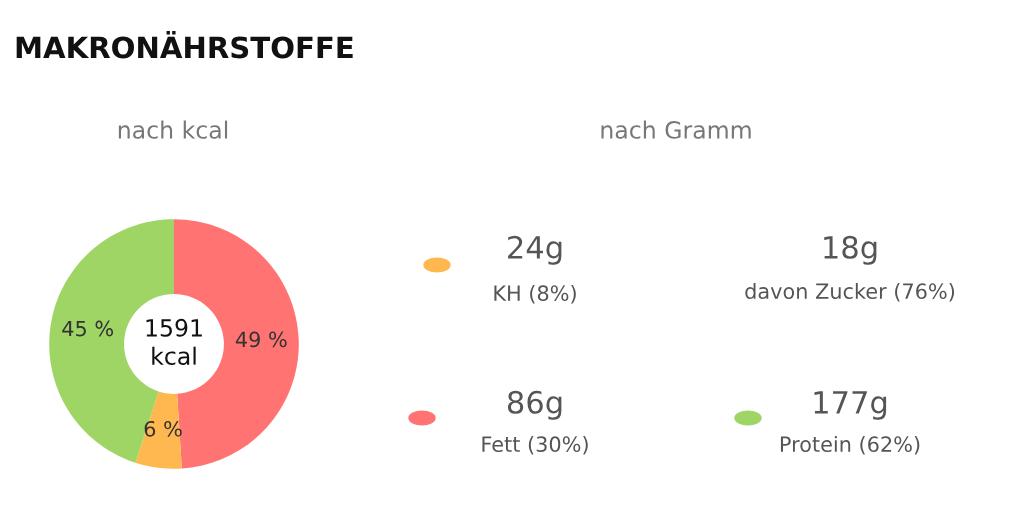 This screenshot has height=531, width=1015. What do you see at coordinates (535, 445) in the screenshot?
I see `text: Fett (30%)` at bounding box center [535, 445].